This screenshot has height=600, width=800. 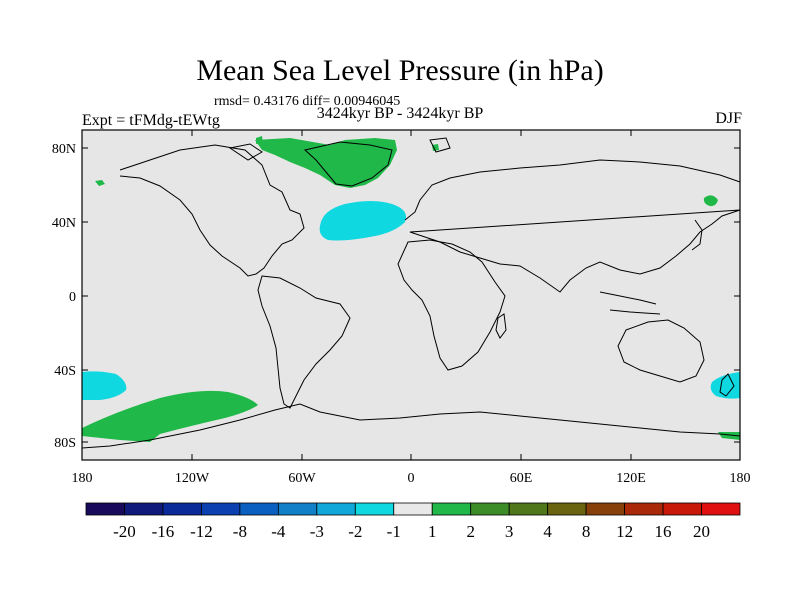 I want to click on anomaly-north-atlantic, so click(x=363, y=221).